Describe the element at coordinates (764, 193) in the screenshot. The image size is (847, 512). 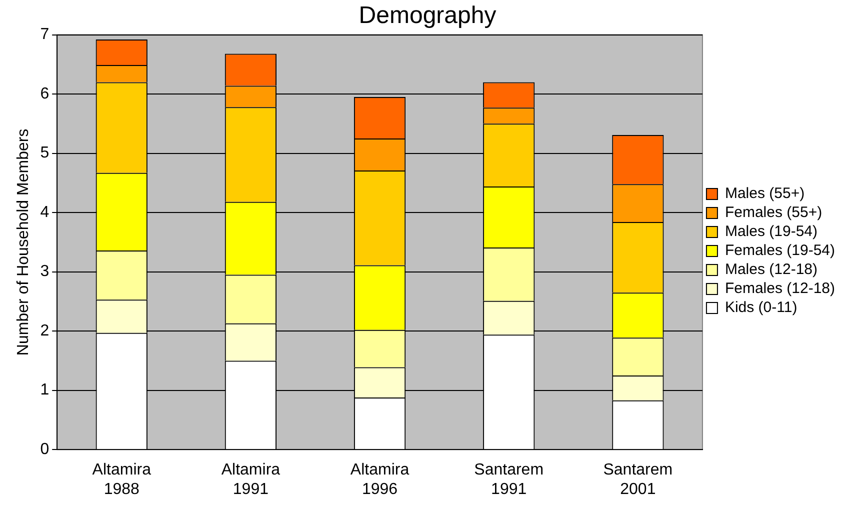
I see `legend-label: Males (55+)` at that location.